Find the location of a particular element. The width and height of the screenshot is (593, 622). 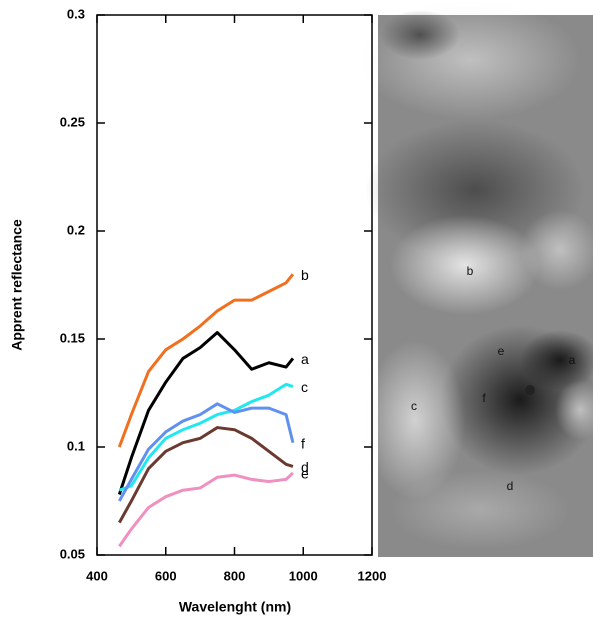

image-label: f is located at coordinates (484, 398).